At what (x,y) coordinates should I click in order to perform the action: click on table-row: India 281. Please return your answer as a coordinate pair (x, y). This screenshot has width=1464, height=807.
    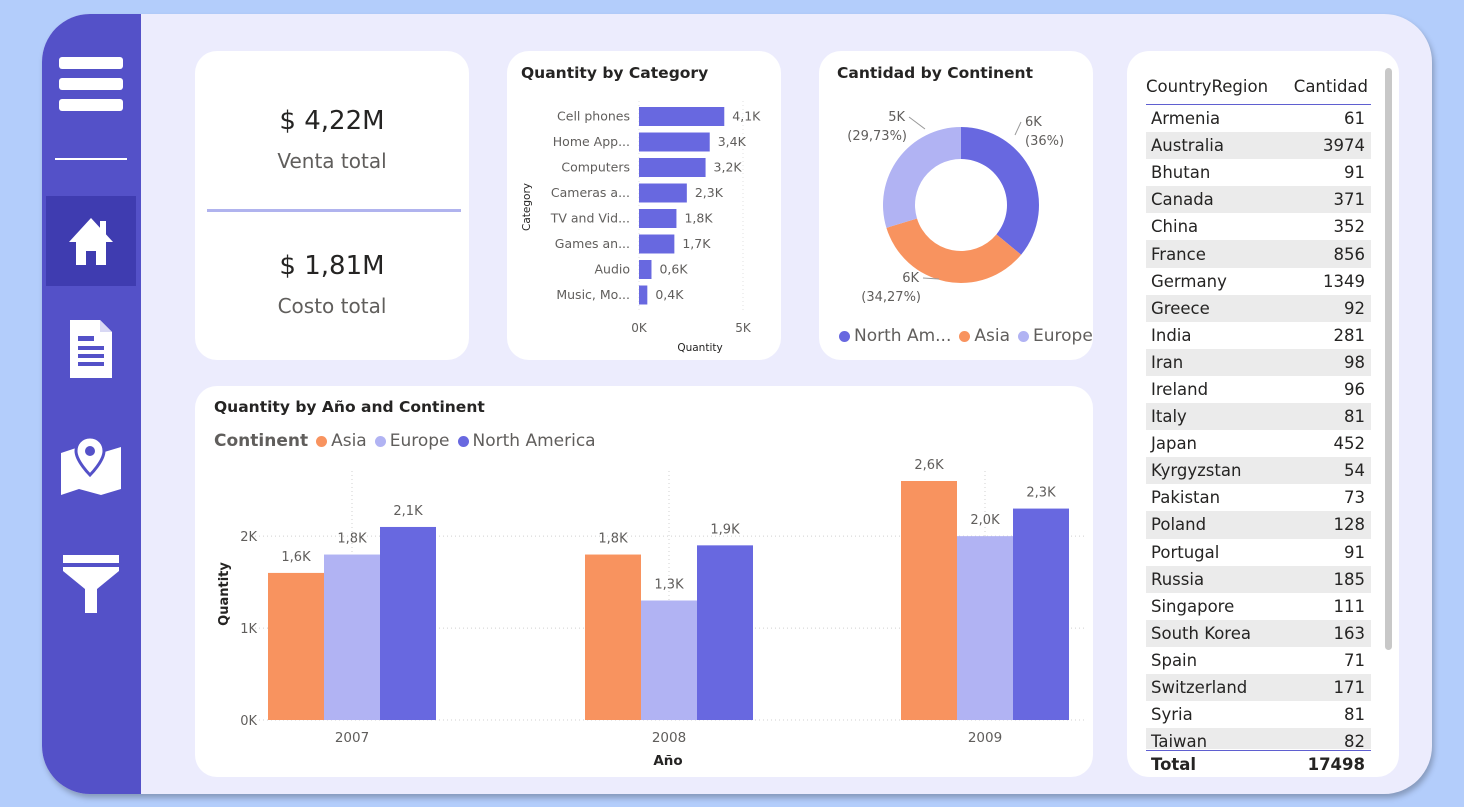
    Looking at the image, I should click on (1258, 335).